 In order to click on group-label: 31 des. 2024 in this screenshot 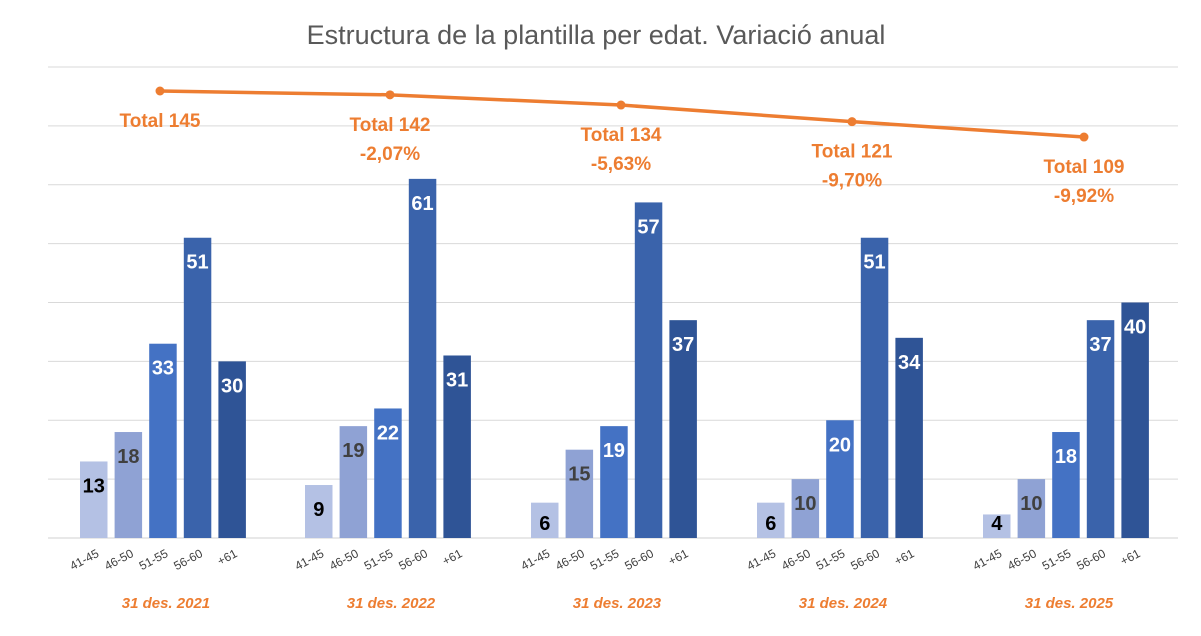, I will do `click(843, 603)`.